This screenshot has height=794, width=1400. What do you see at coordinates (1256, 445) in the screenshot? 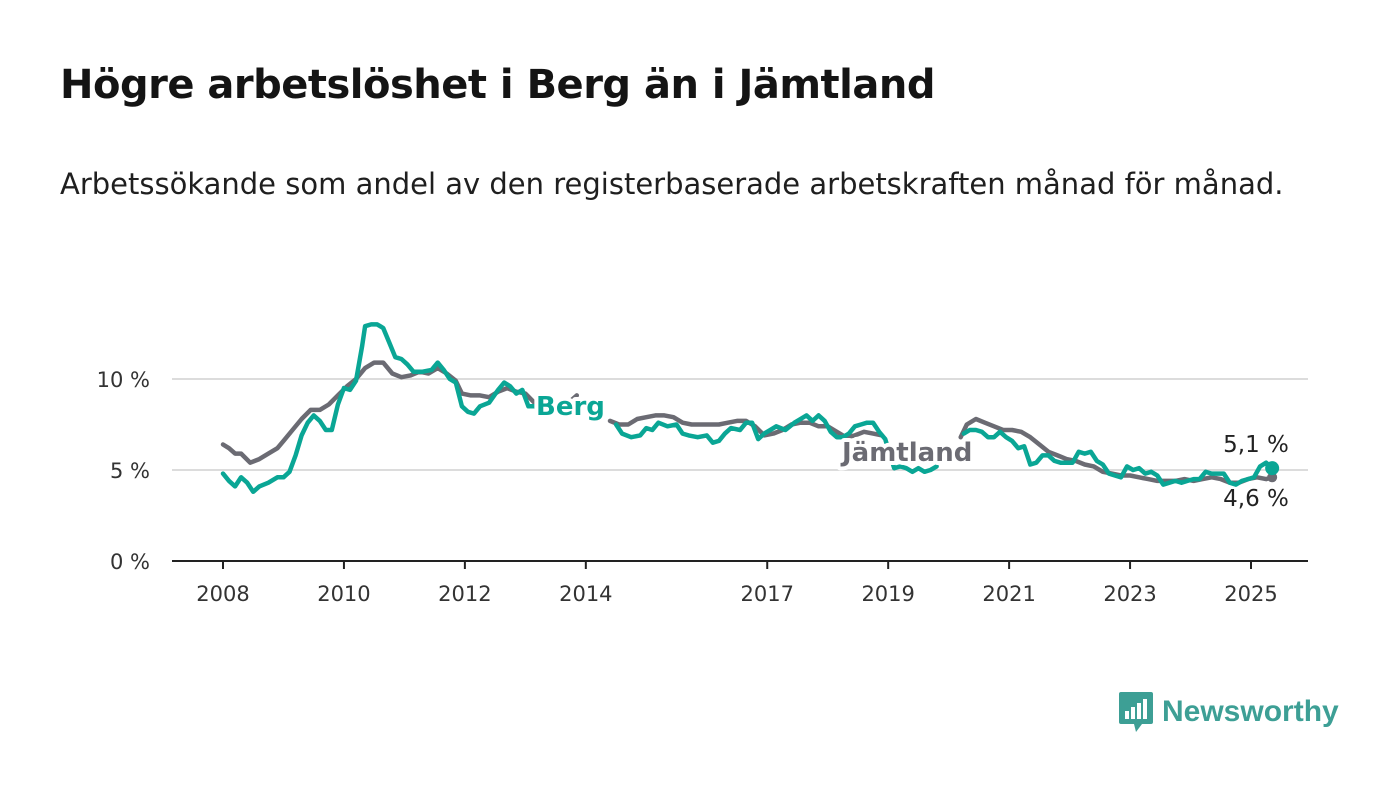
I see `berg-end-value-label: 5,1 %` at bounding box center [1256, 445].